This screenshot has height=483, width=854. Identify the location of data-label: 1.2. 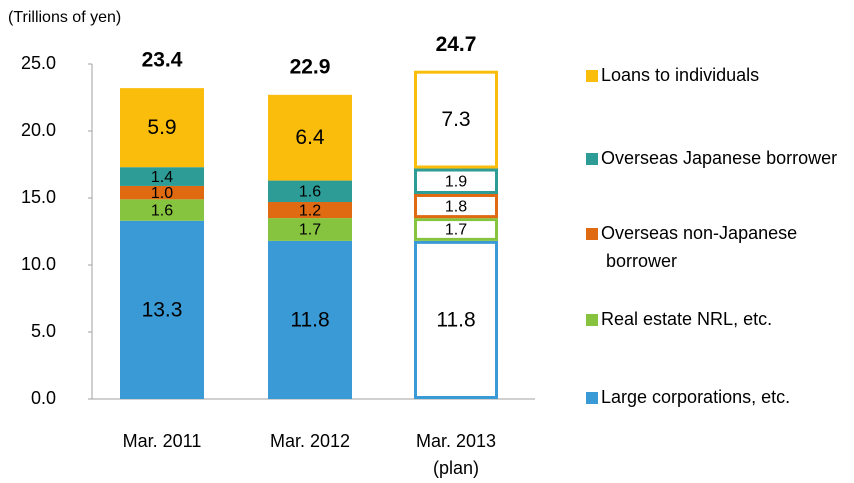
(310, 210).